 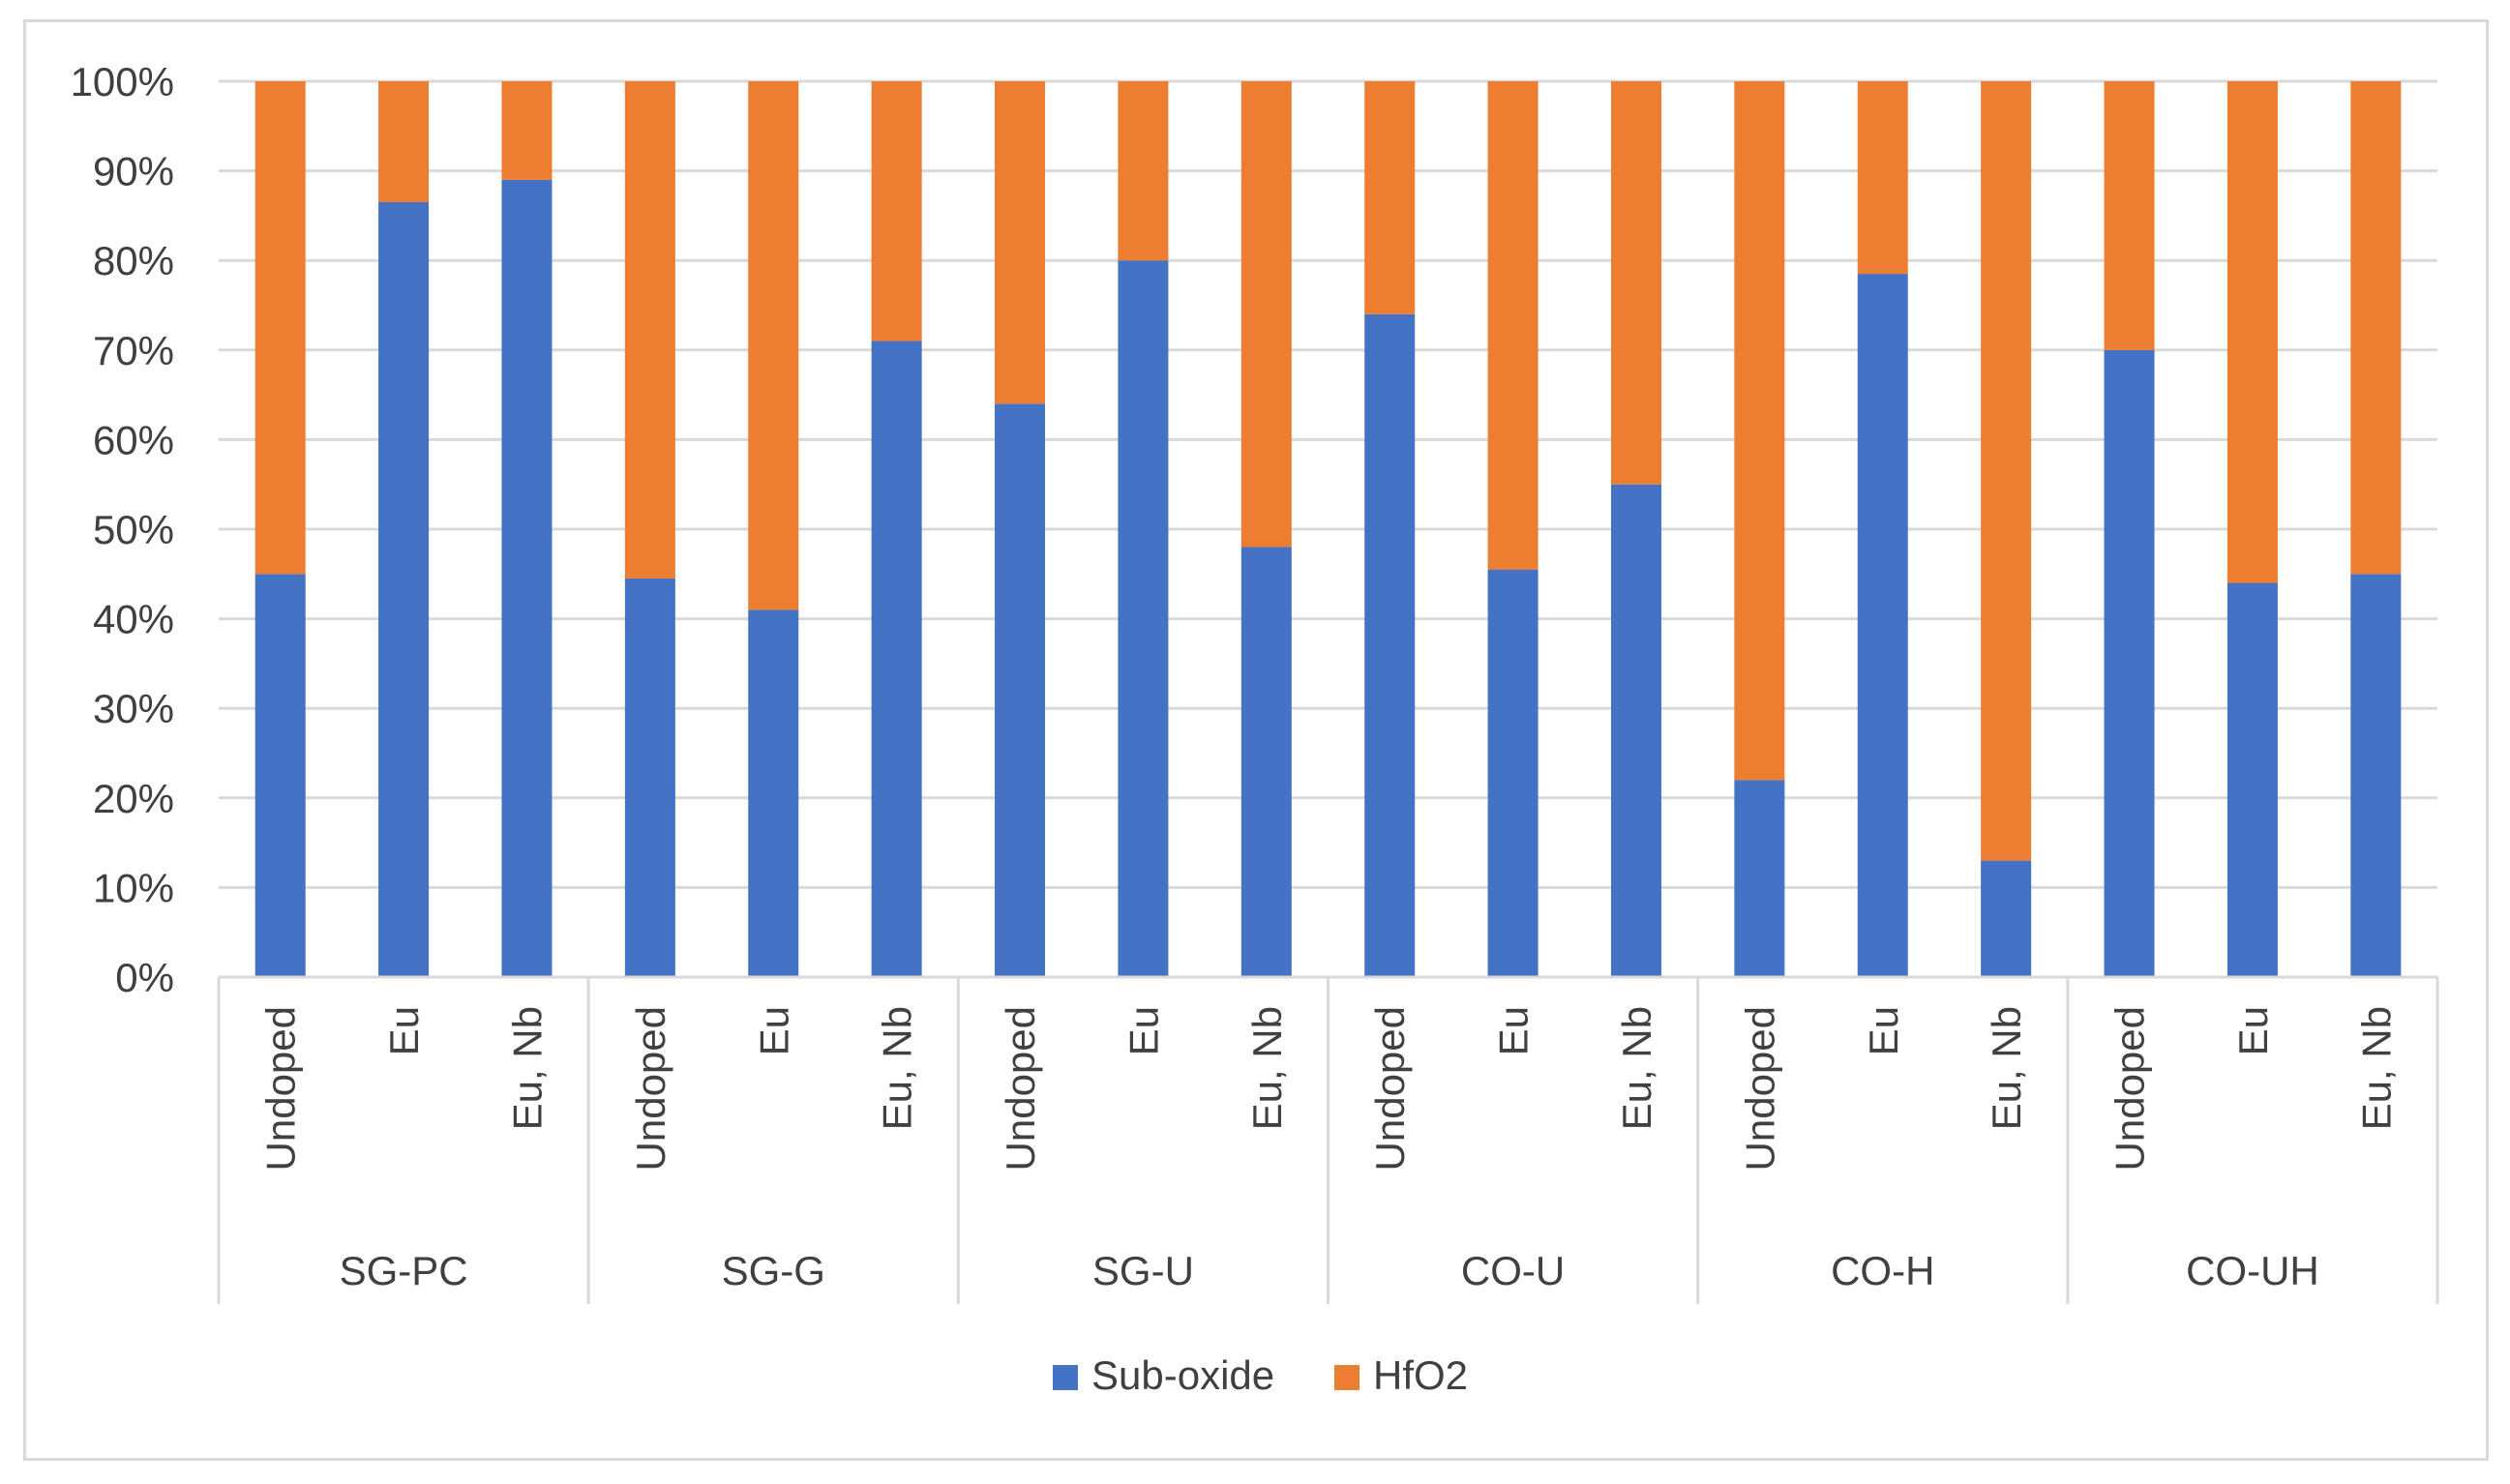 I want to click on x-group-label: CO-U, so click(x=1513, y=1270).